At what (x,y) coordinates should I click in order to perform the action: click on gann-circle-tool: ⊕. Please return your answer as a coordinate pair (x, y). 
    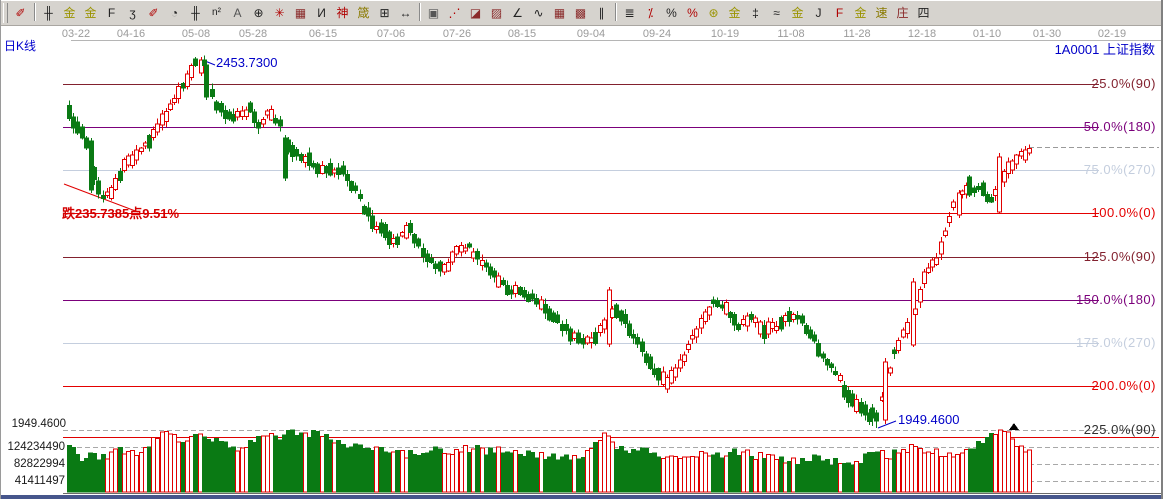
    Looking at the image, I should click on (258, 13).